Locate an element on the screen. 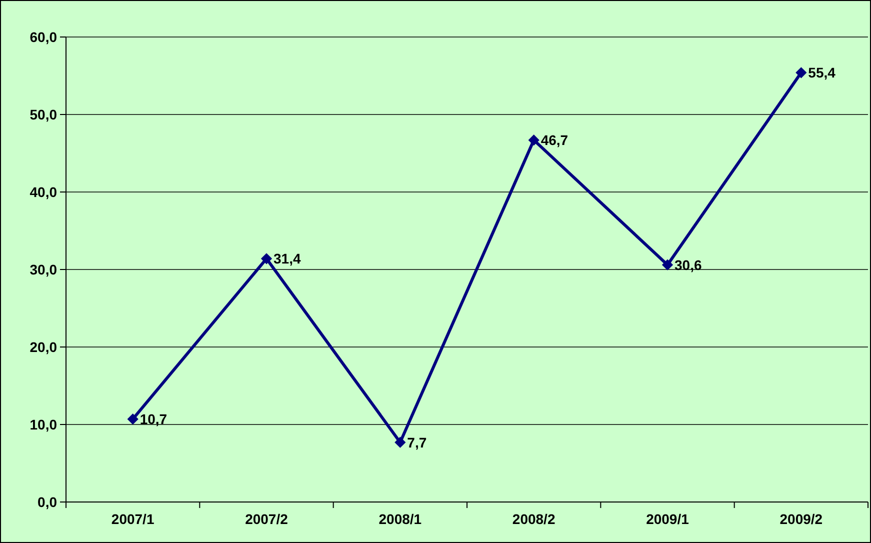  y-tick-label: 30,0 is located at coordinates (44, 270).